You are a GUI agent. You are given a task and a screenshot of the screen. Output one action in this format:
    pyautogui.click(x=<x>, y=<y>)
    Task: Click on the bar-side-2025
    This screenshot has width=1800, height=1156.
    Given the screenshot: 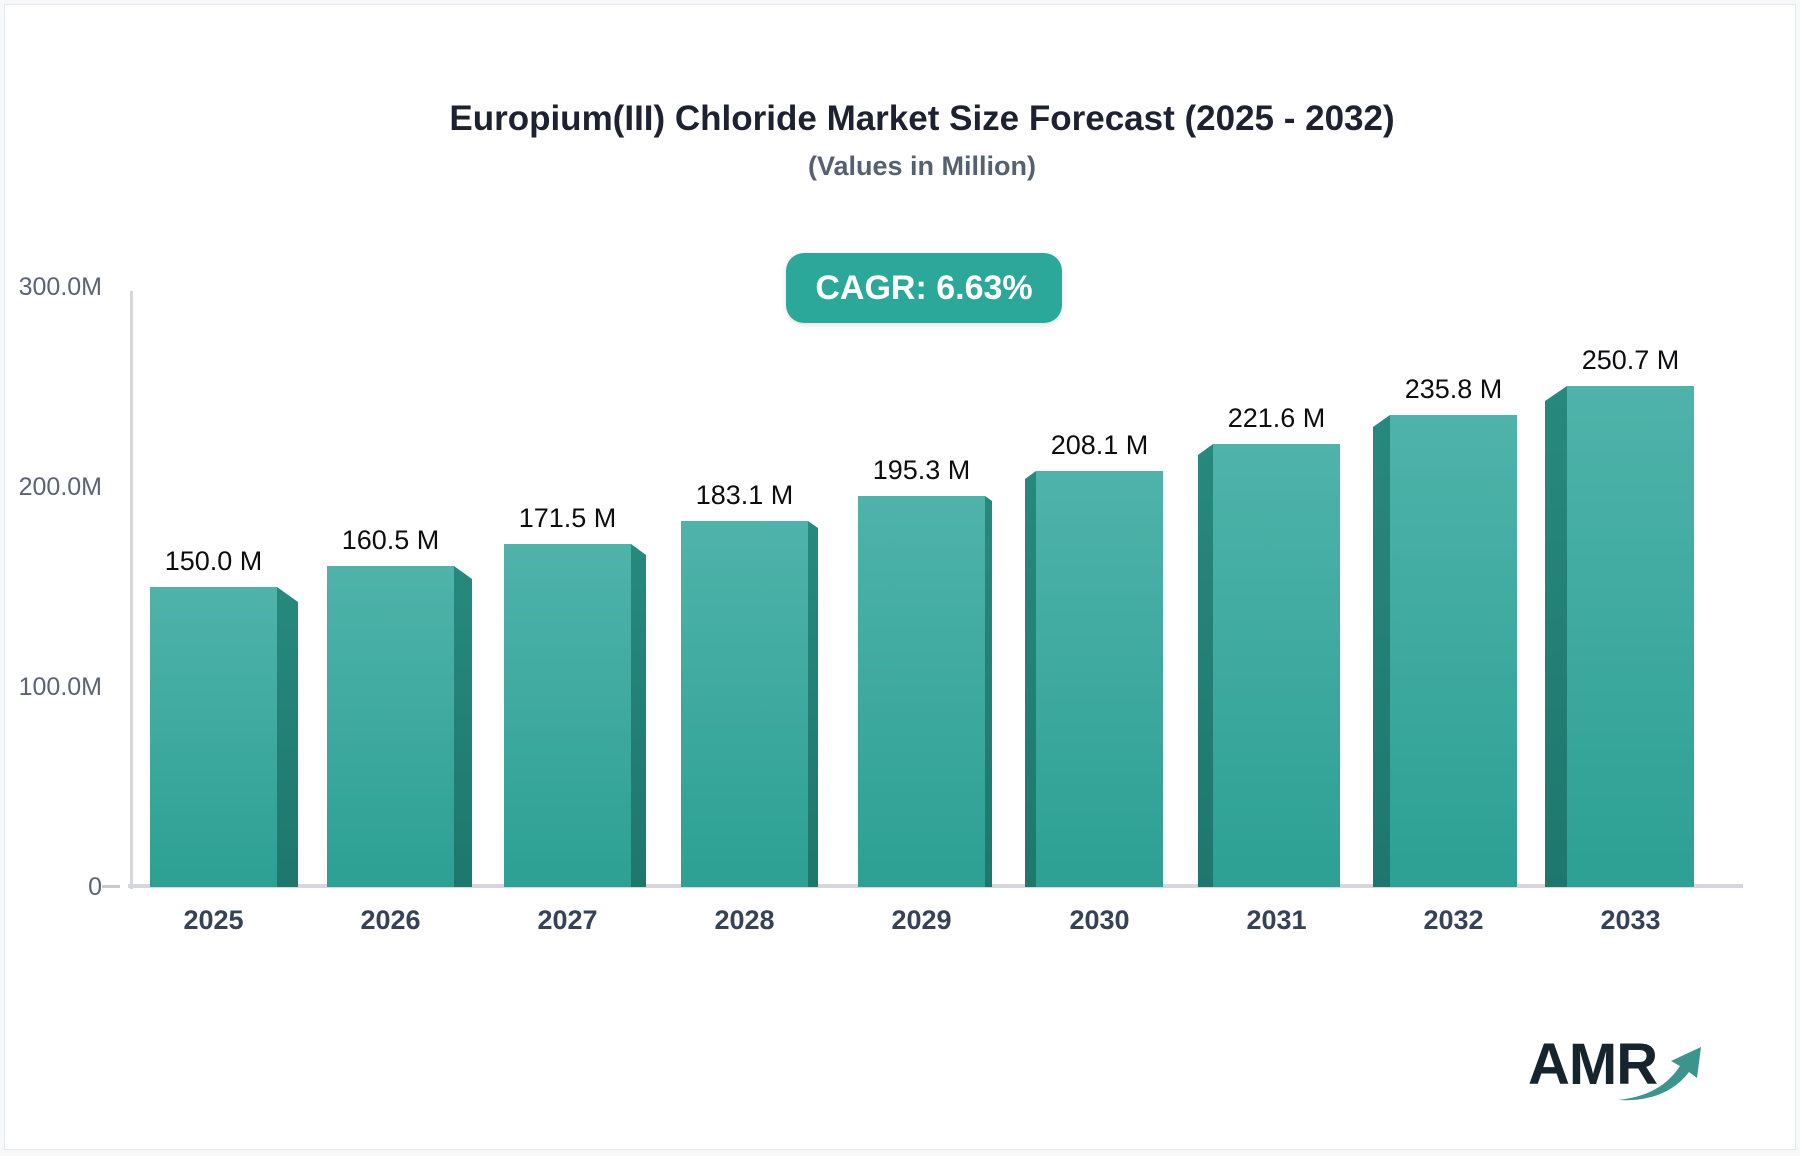 What is the action you would take?
    pyautogui.click(x=287, y=737)
    